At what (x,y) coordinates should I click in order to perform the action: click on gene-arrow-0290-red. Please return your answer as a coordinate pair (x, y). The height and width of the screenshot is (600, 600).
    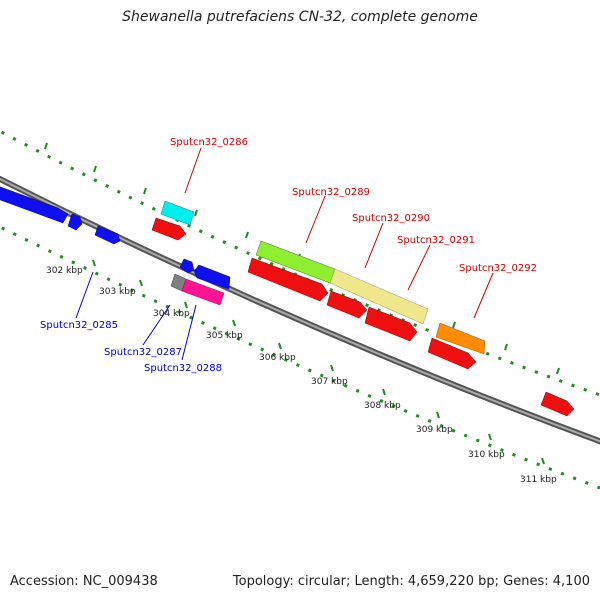
    Looking at the image, I should click on (347, 304).